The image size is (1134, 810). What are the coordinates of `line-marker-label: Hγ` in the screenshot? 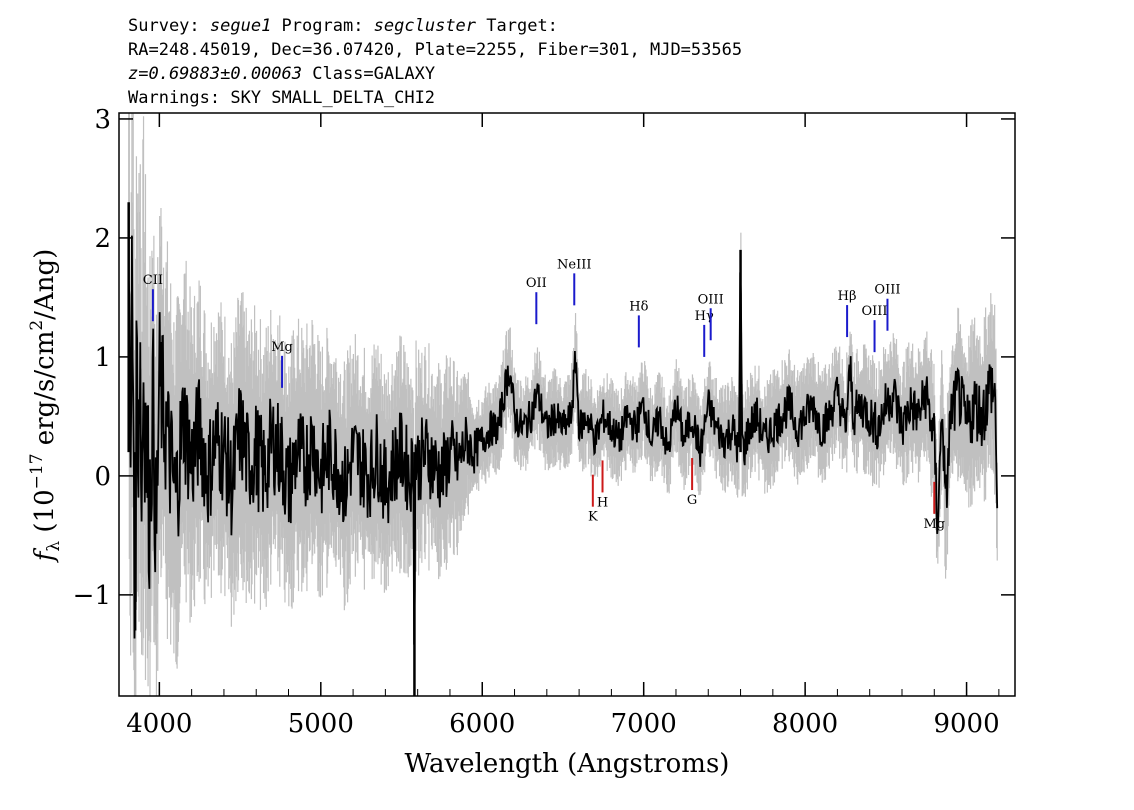 It's located at (704, 316).